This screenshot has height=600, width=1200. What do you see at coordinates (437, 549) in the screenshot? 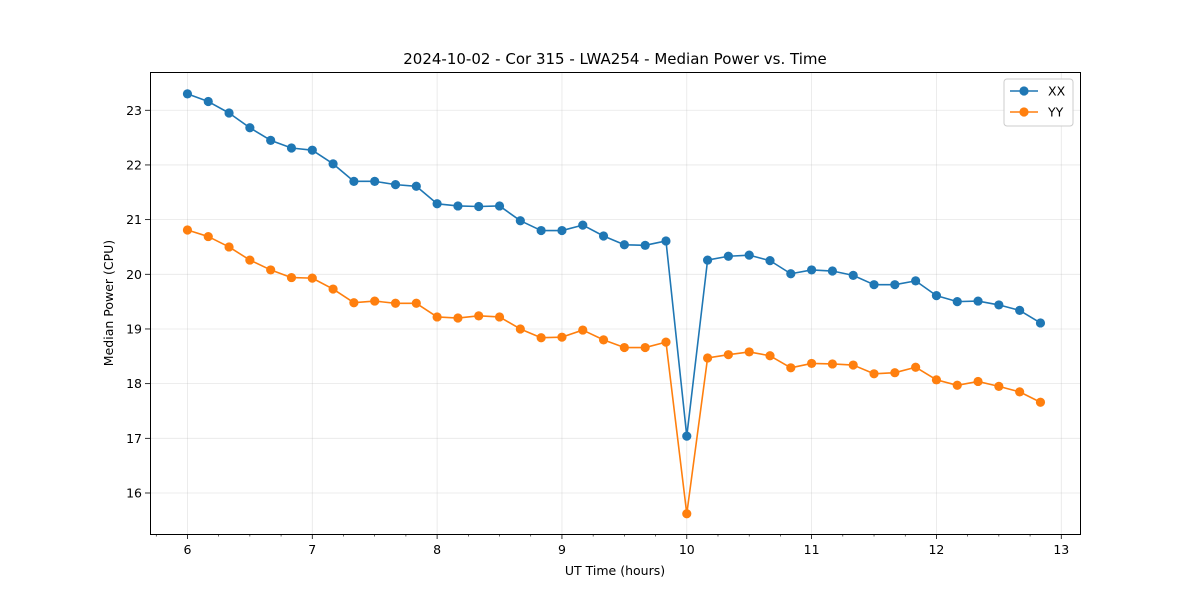
I see `x-tick-label: 8` at bounding box center [437, 549].